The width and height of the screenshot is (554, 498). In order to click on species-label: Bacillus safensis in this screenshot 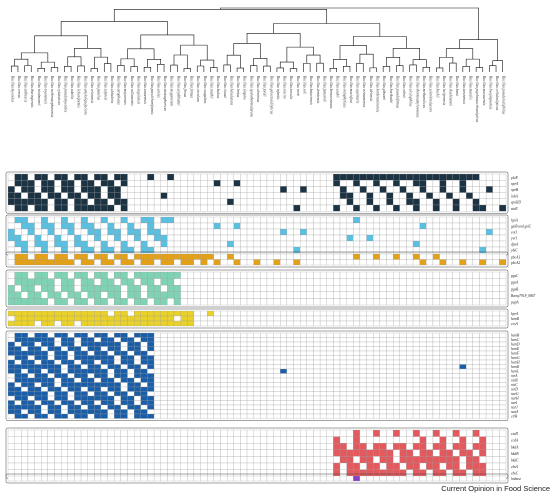, I will do `click(105, 88)`.